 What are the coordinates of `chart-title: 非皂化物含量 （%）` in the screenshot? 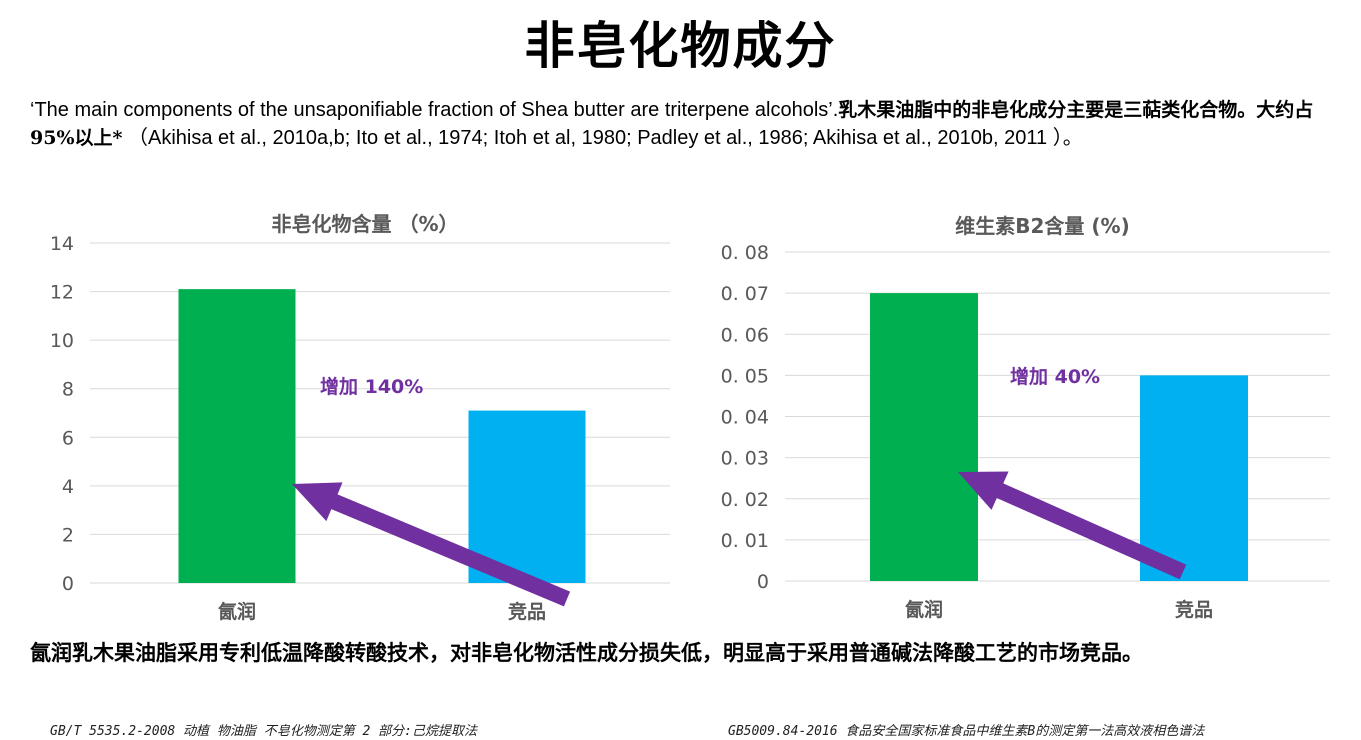 It's located at (364, 224).